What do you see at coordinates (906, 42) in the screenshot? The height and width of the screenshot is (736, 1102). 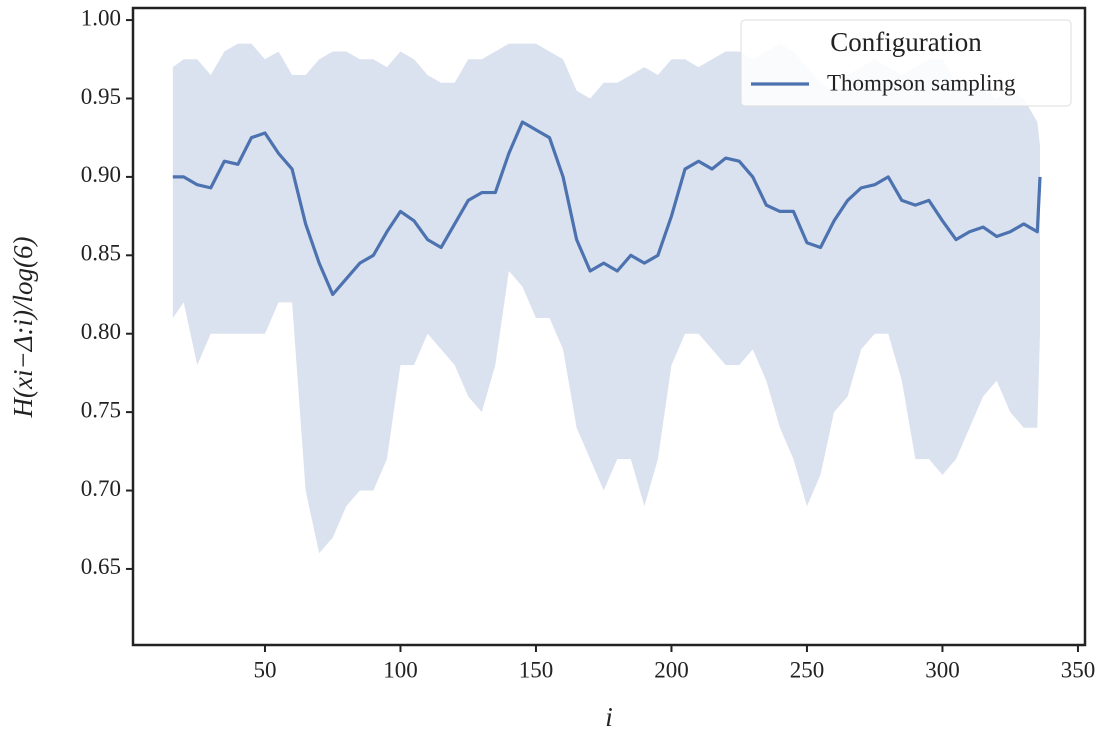 I see `legend-title: Configuration` at bounding box center [906, 42].